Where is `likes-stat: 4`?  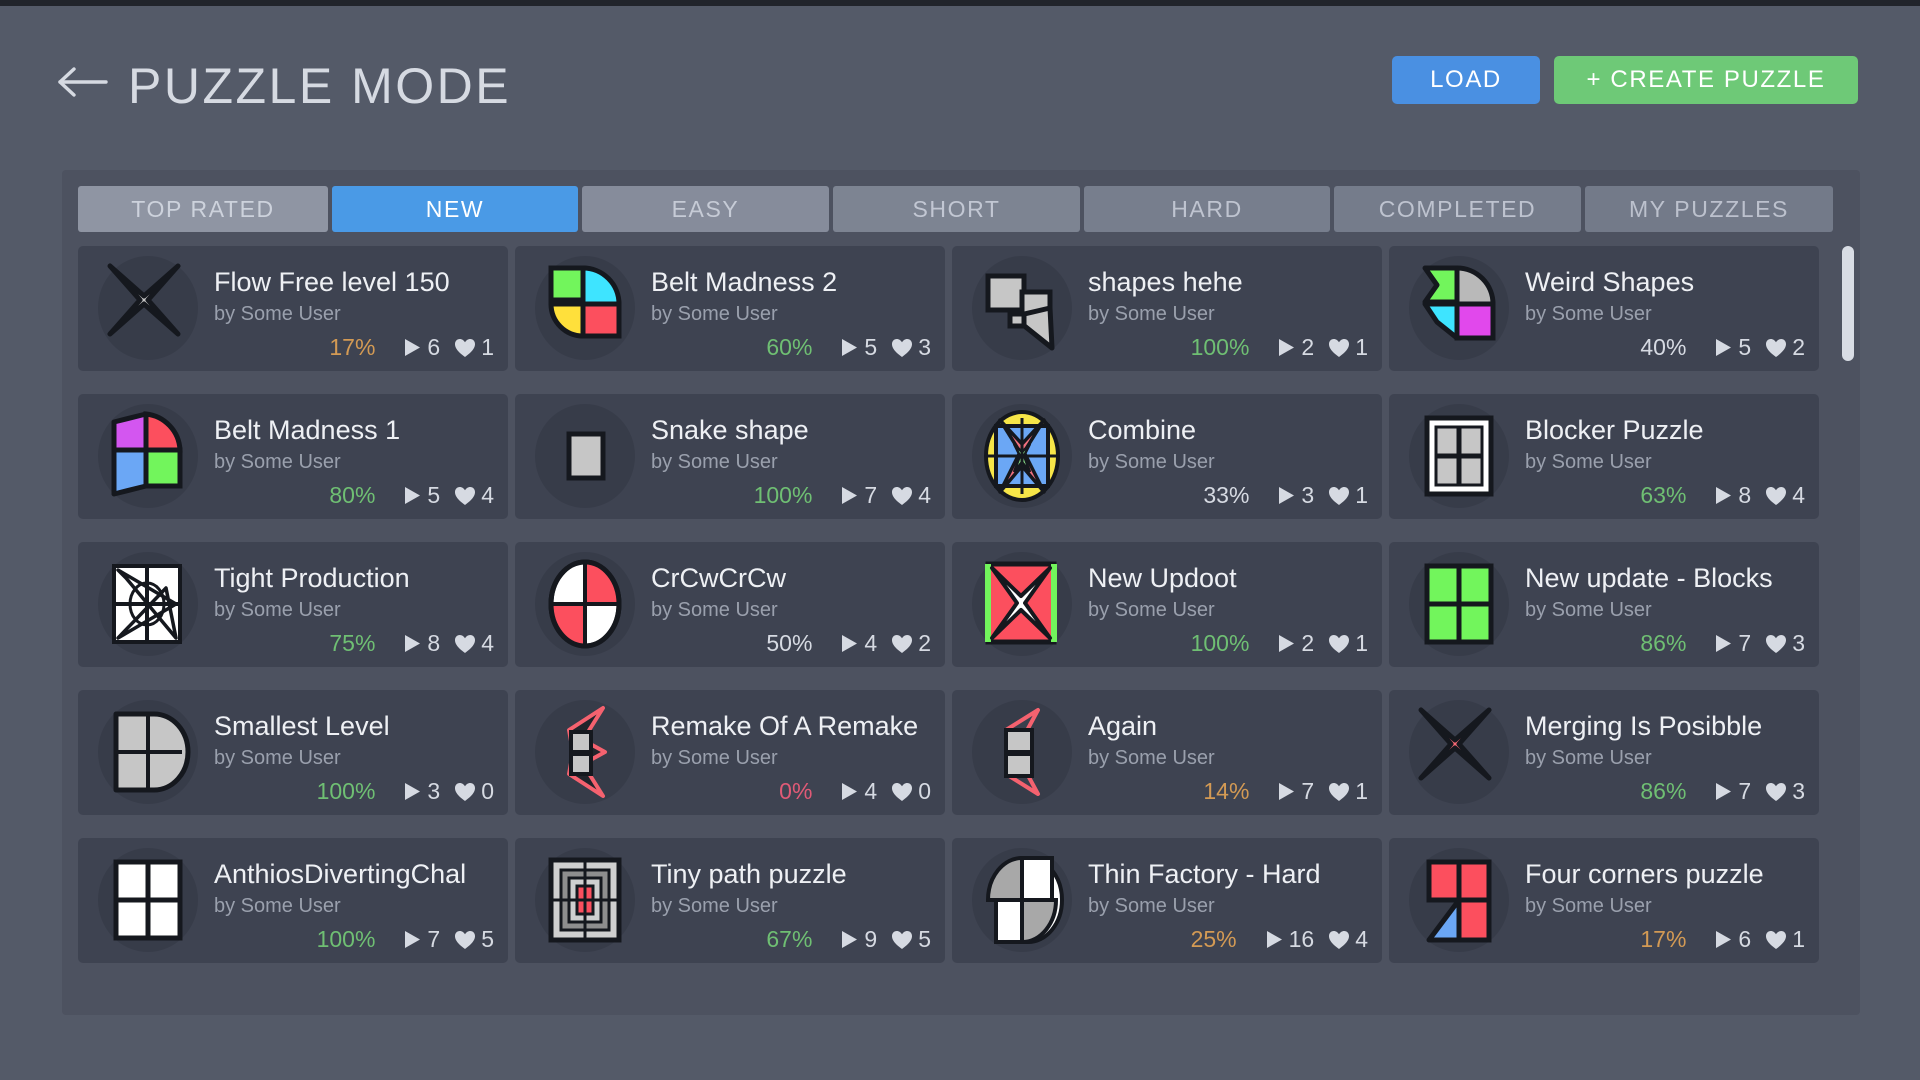 likes-stat: 4 is located at coordinates (474, 495).